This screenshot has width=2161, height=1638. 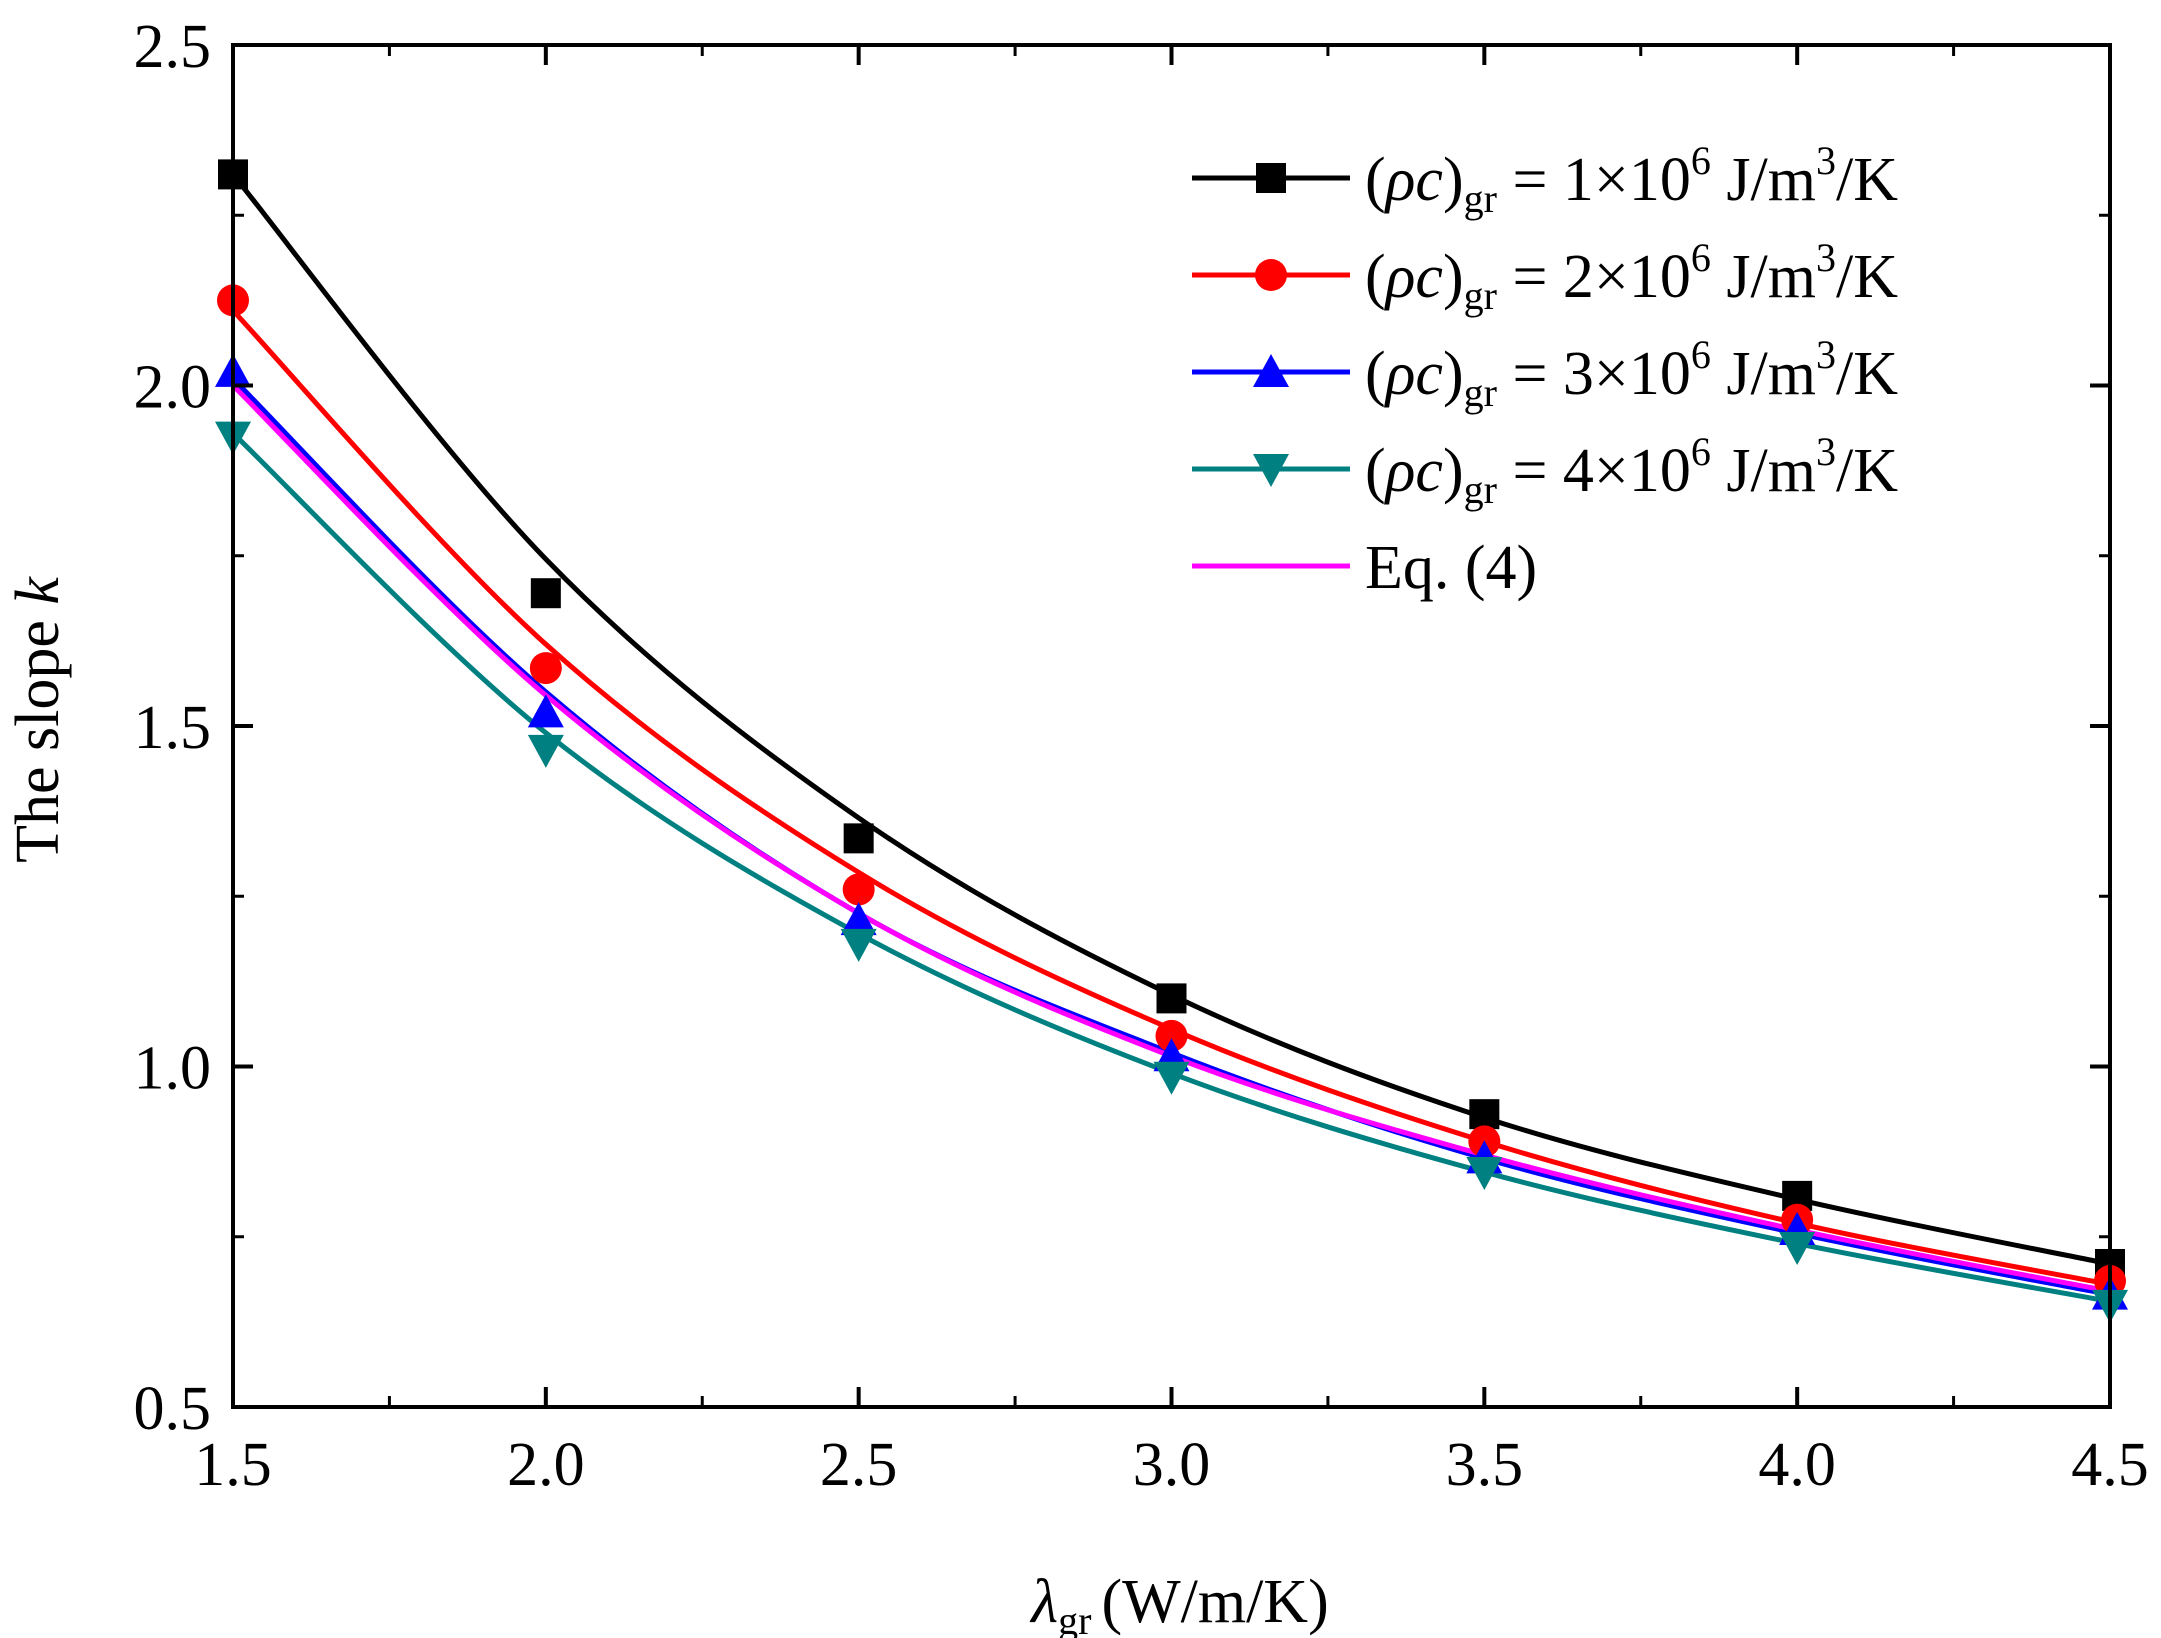 I want to click on x-axis-symbol: λ, so click(x=1043, y=1602).